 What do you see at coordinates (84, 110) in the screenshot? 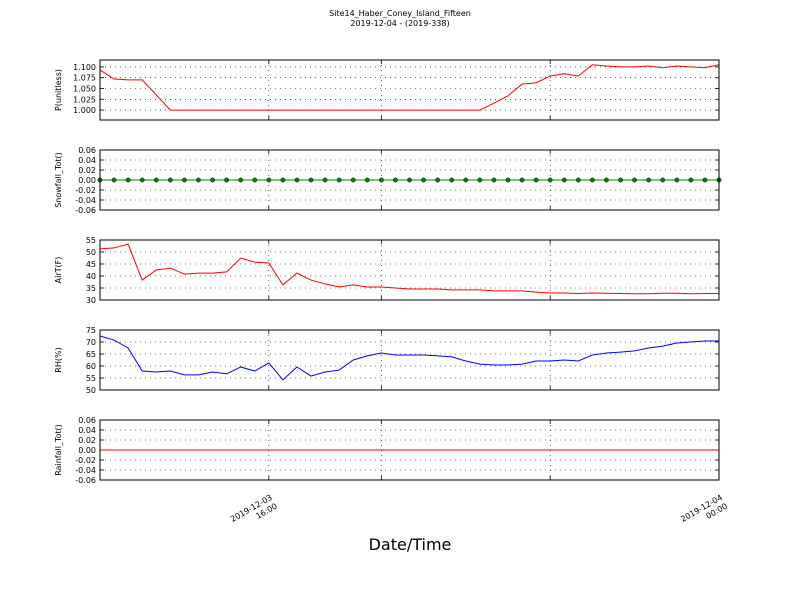
I see `y-tick-label: 1.000` at bounding box center [84, 110].